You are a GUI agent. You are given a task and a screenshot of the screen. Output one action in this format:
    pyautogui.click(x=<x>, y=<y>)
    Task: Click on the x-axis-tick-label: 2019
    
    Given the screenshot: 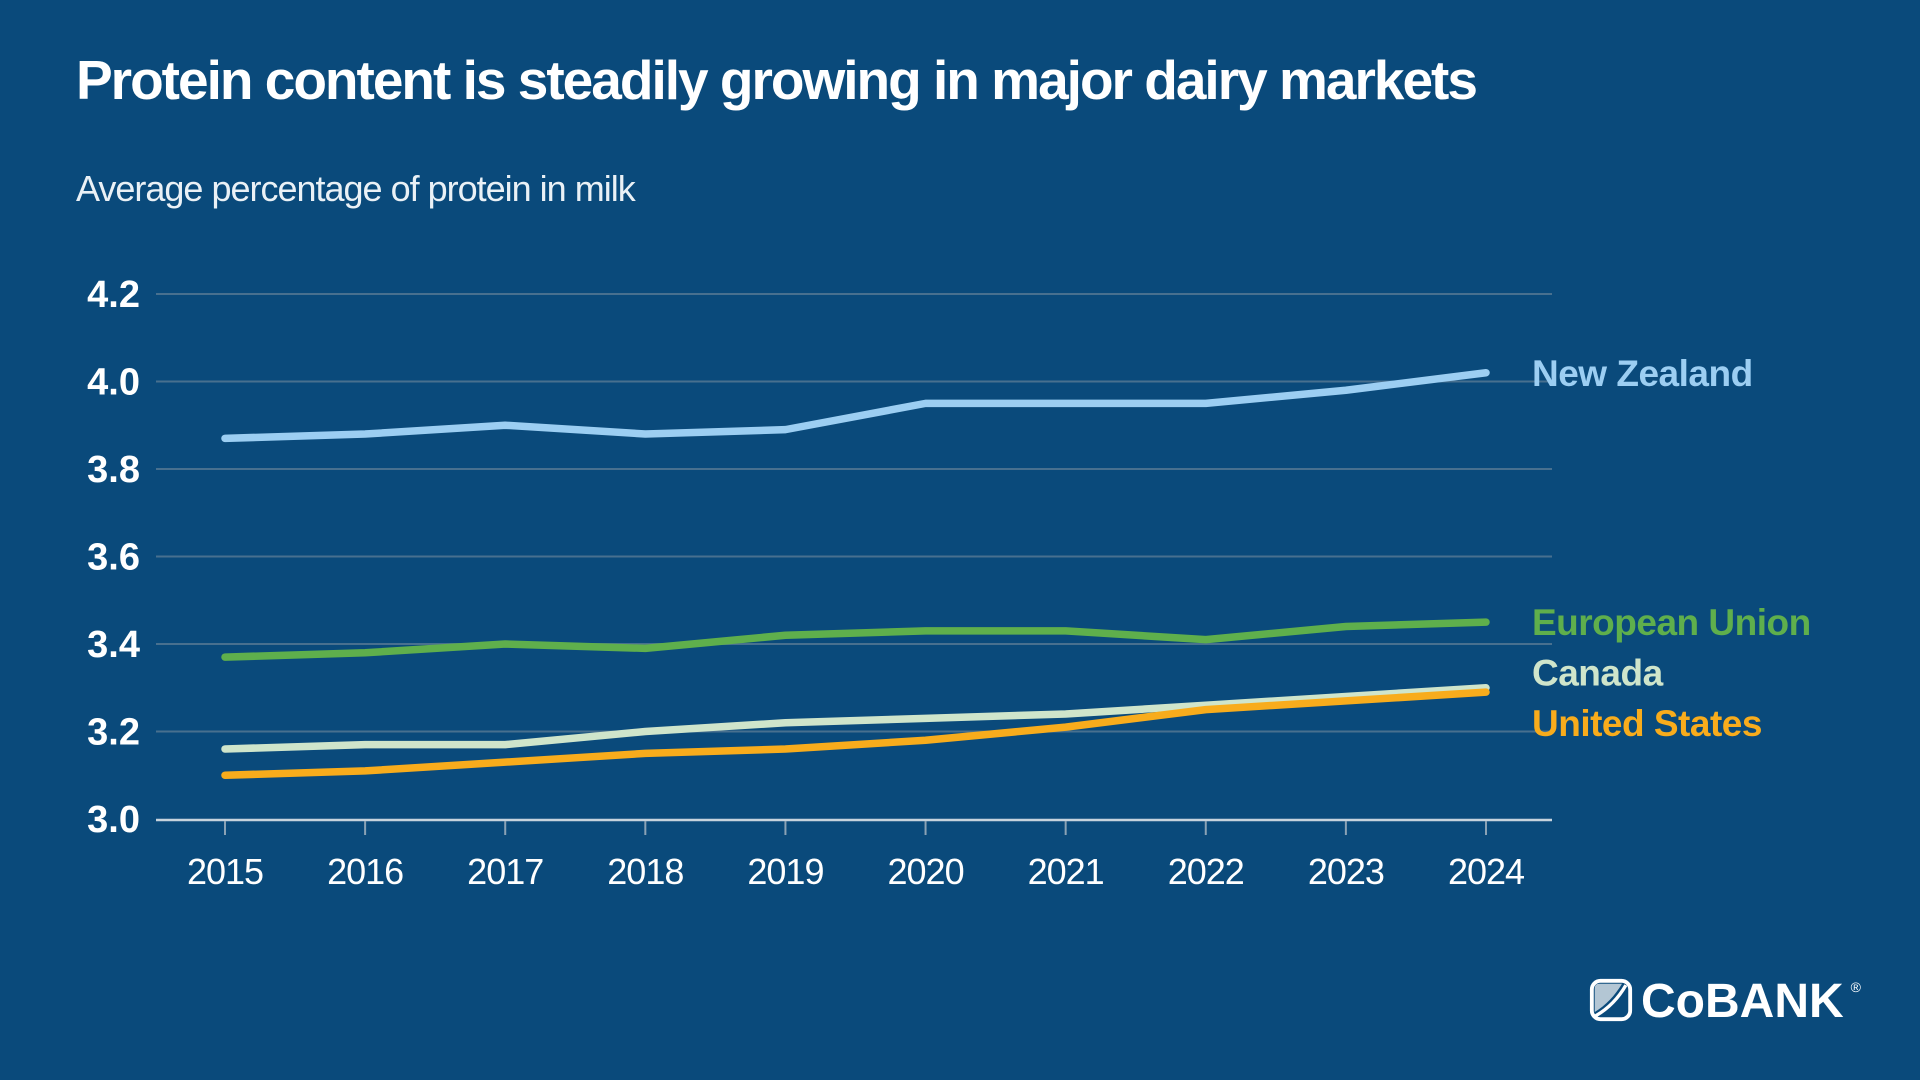 What is the action you would take?
    pyautogui.click(x=785, y=871)
    